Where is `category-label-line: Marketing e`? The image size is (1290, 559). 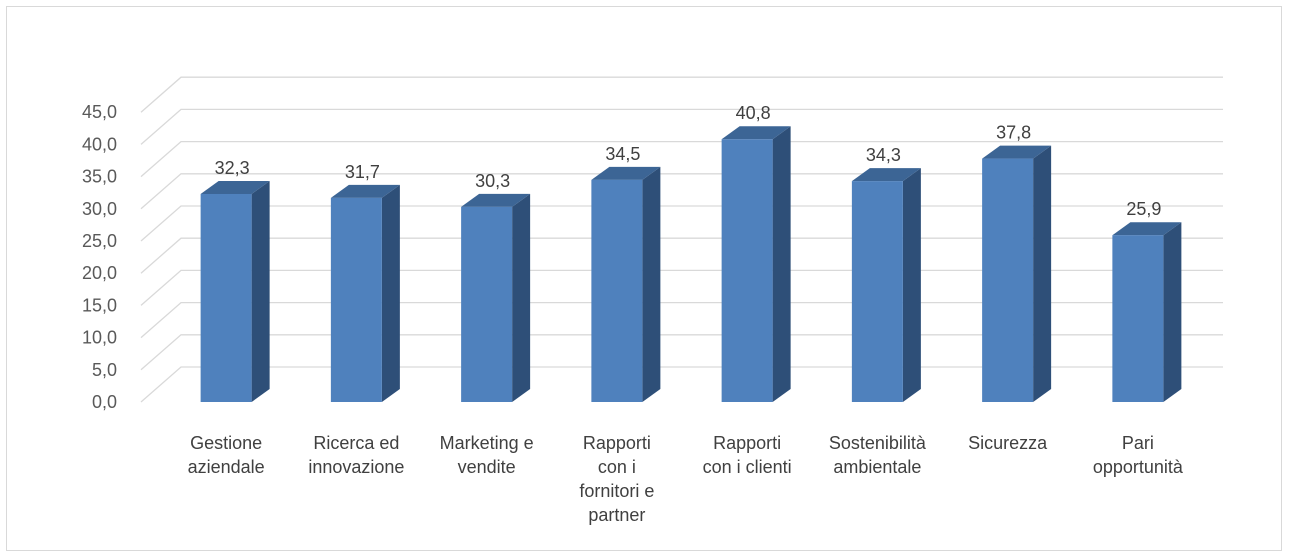 category-label-line: Marketing e is located at coordinates (487, 443).